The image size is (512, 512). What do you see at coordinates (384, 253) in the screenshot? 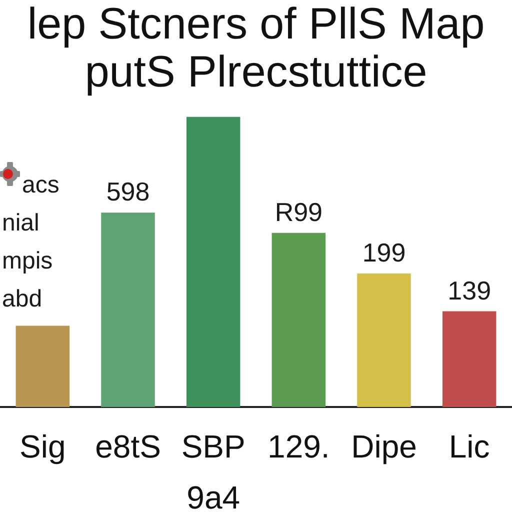
I see `annotation: 199` at bounding box center [384, 253].